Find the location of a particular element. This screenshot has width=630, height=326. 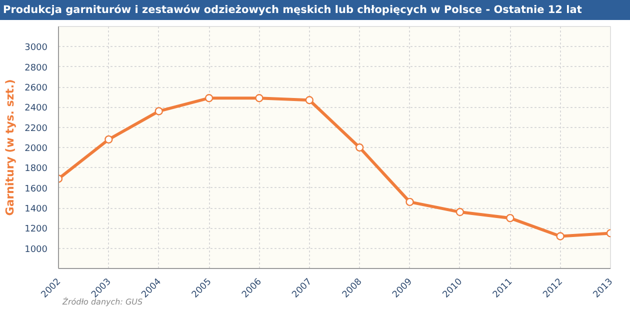

y-tick-label: 3000 is located at coordinates (36, 48).